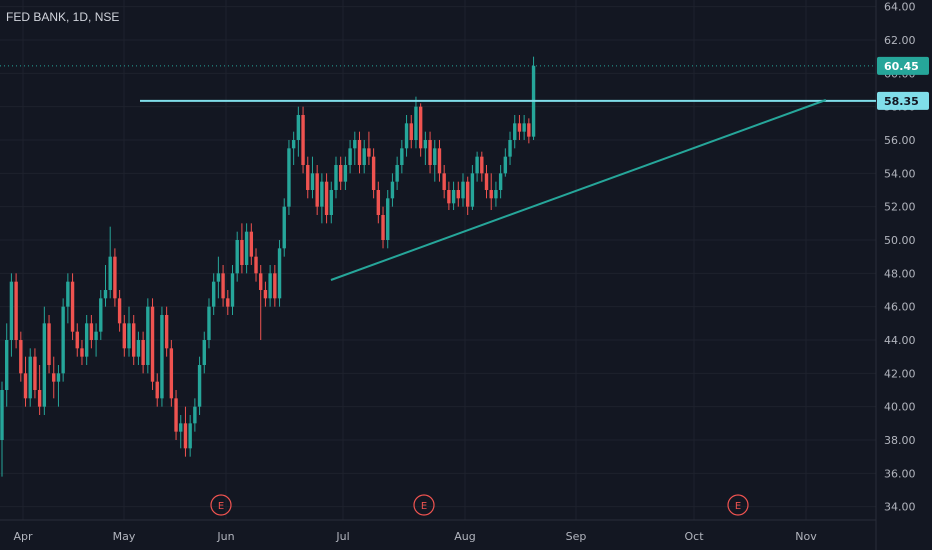 The image size is (932, 550). Describe the element at coordinates (901, 66) in the screenshot. I see `price-label-text: 60.45` at that location.